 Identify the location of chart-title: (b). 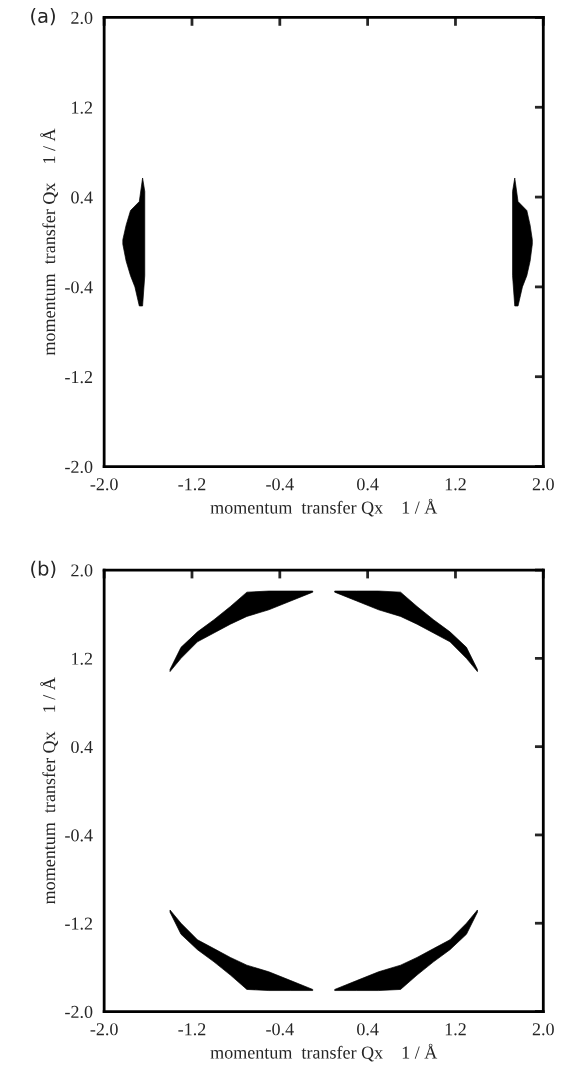
(43, 569).